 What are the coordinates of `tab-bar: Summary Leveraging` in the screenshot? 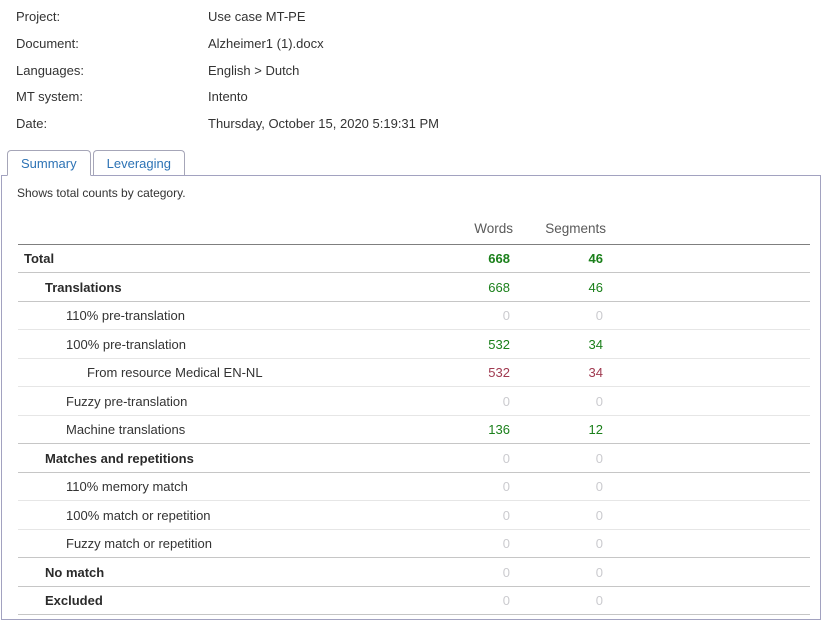 It's located at (411, 162).